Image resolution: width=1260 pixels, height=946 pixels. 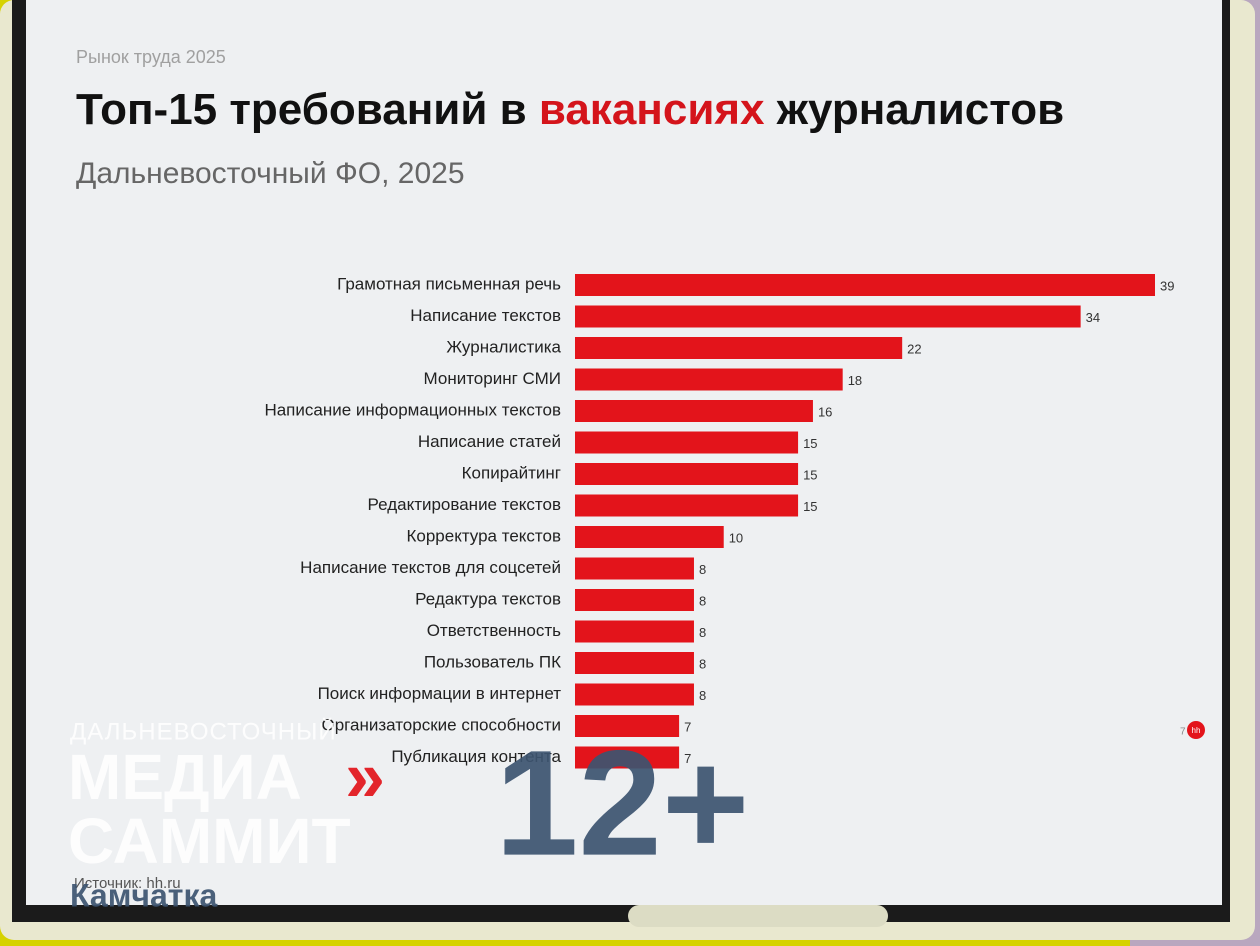 What do you see at coordinates (151, 57) in the screenshot?
I see `kicker: Рынок труда 2025` at bounding box center [151, 57].